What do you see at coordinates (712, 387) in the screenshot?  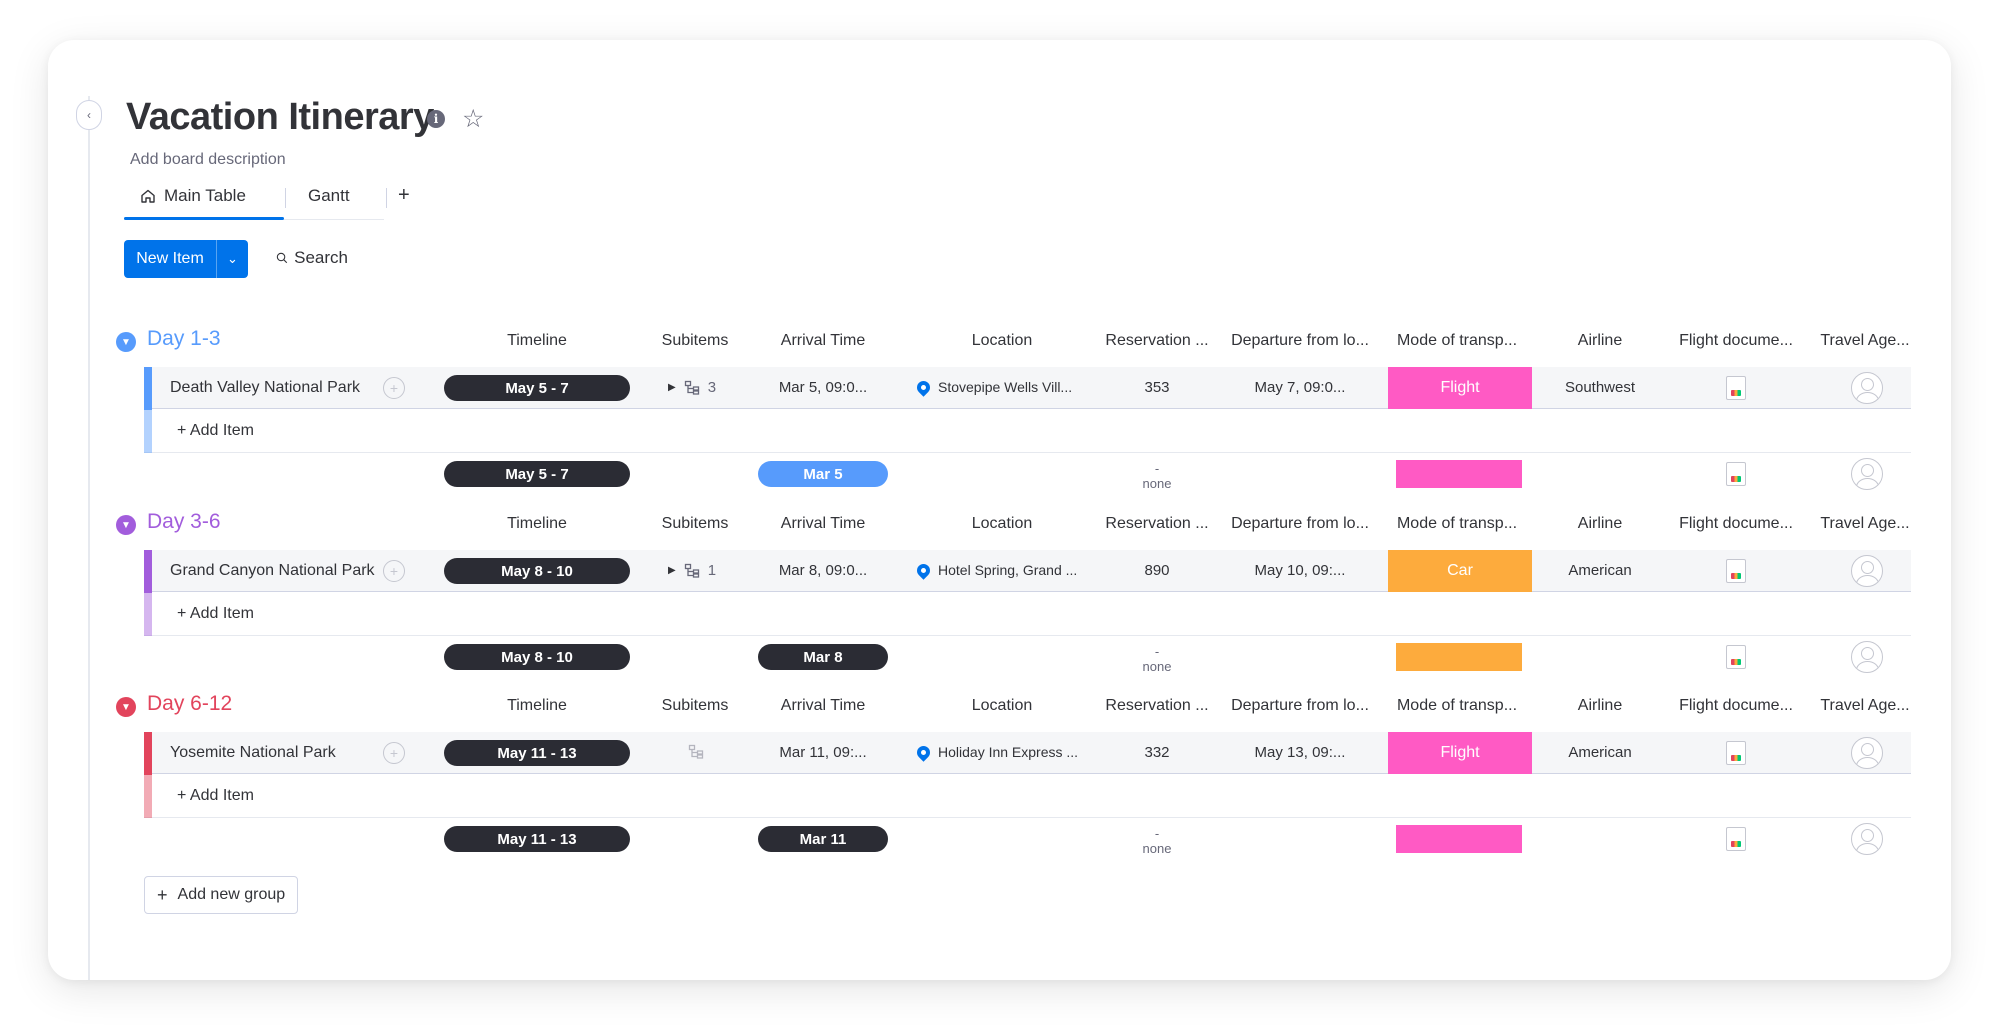 I see `subitems-count: 3` at bounding box center [712, 387].